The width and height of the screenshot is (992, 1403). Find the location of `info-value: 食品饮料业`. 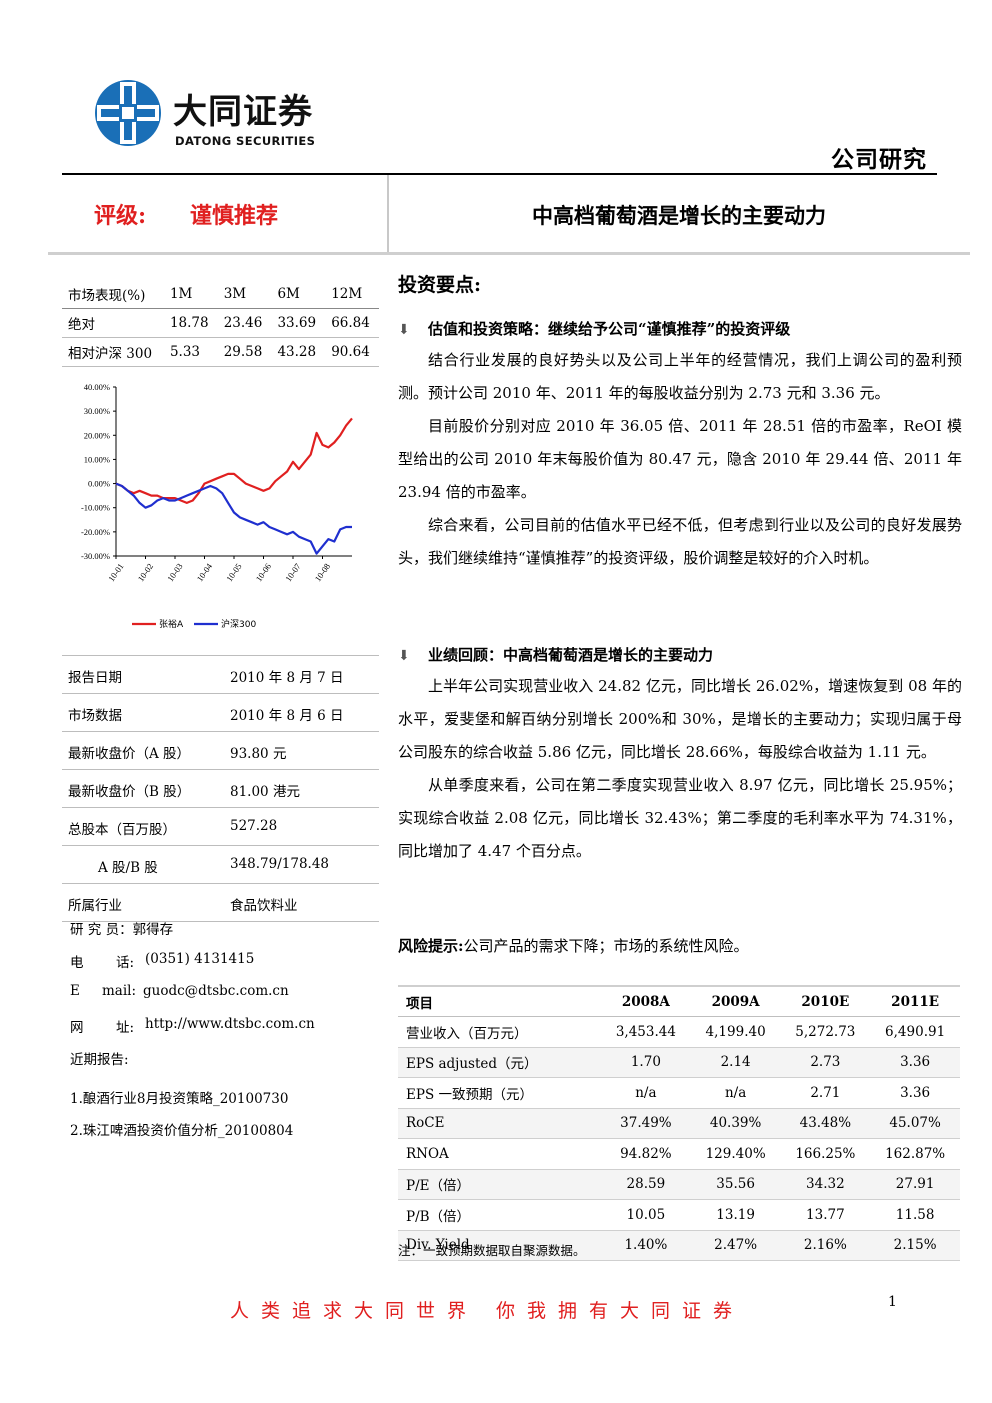

info-value: 食品饮料业 is located at coordinates (264, 906).